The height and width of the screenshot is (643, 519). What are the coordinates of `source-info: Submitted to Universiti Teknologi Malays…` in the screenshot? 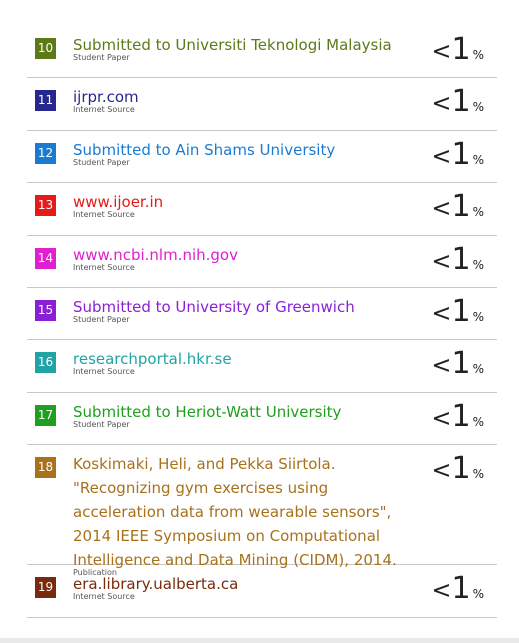 It's located at (238, 47).